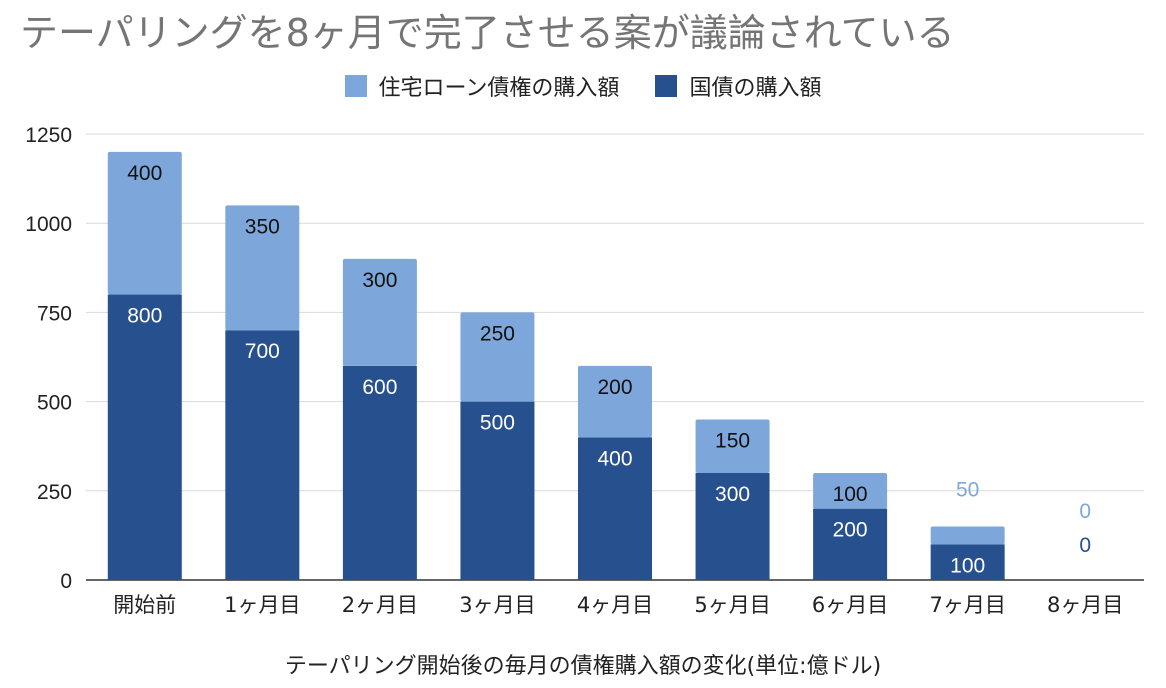  I want to click on data-label-mortgage: 300, so click(379, 280).